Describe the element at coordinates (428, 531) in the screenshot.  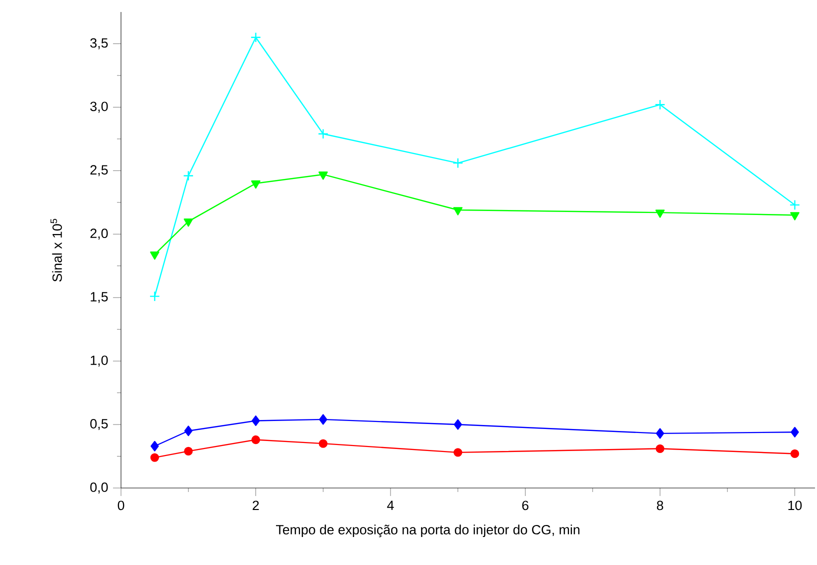
I see `x-axis-title: Tempo de exposição na porta do injetor do CG, min` at that location.